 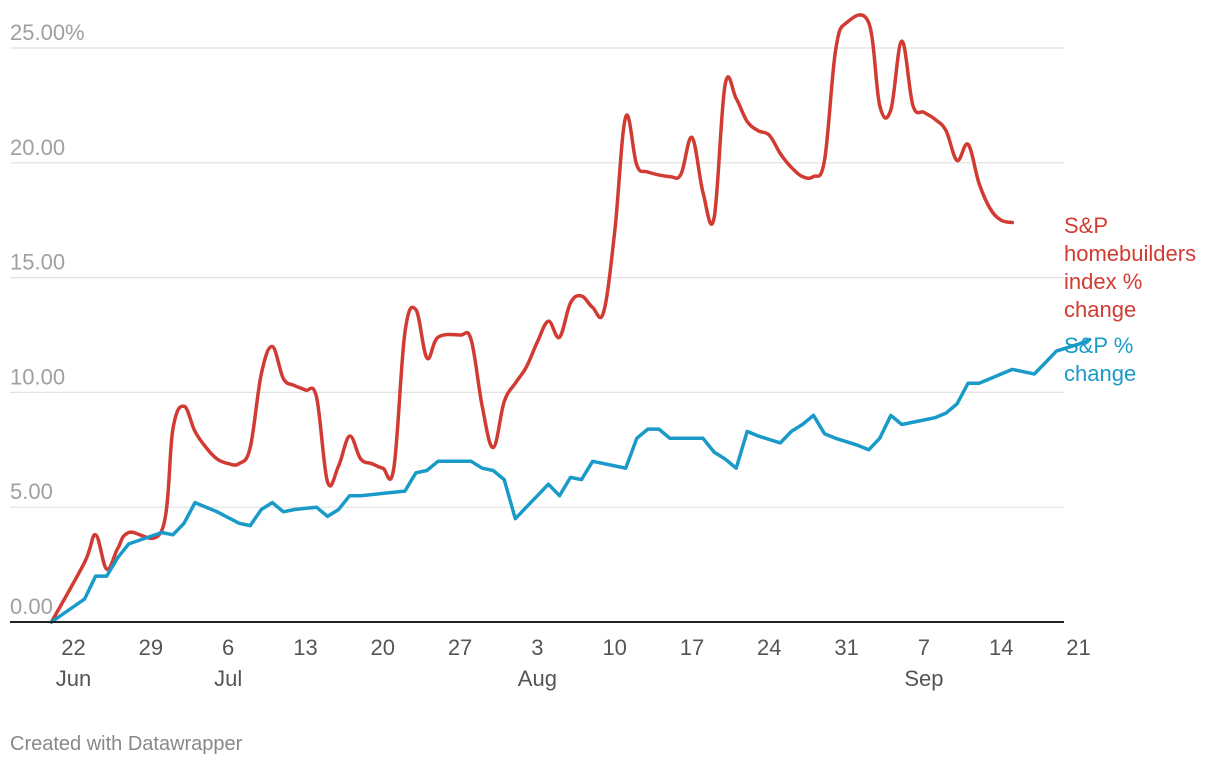 I want to click on series-labels: S&P homebuilders index % change S&P % change, so click(x=1130, y=299).